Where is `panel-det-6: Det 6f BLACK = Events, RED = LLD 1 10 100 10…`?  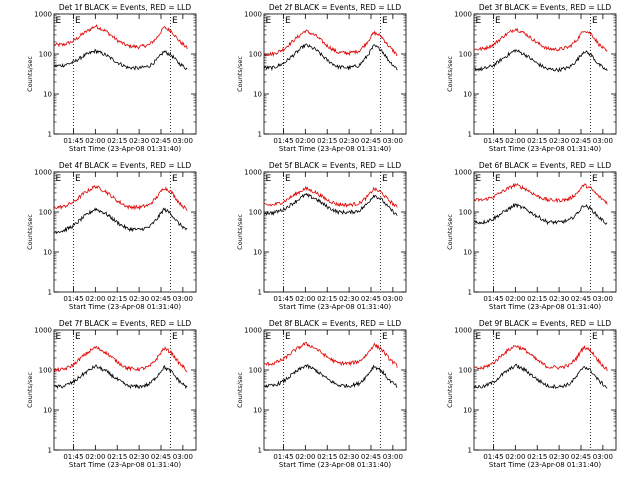
panel-det-6: Det 6f BLACK = Events, RED = LLD 1 10 100 10… is located at coordinates (531, 236).